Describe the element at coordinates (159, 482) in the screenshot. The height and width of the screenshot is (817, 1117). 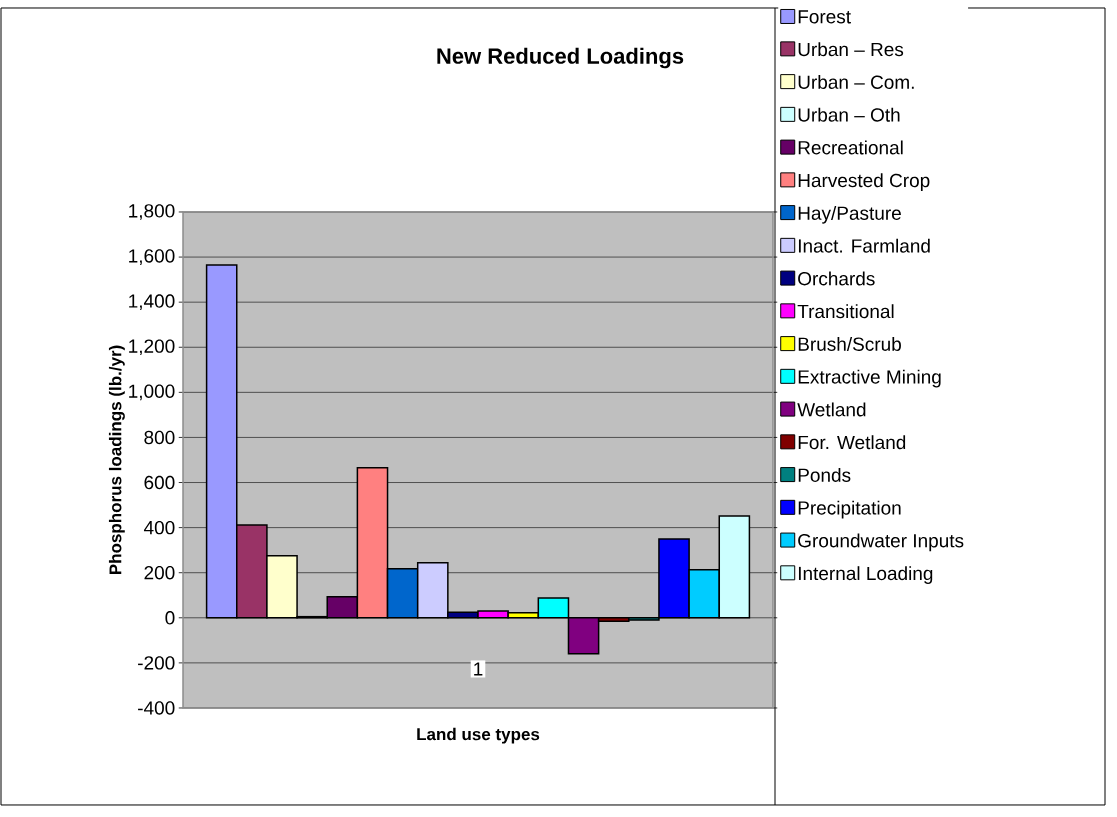
I see `y-tick-label: 600` at that location.